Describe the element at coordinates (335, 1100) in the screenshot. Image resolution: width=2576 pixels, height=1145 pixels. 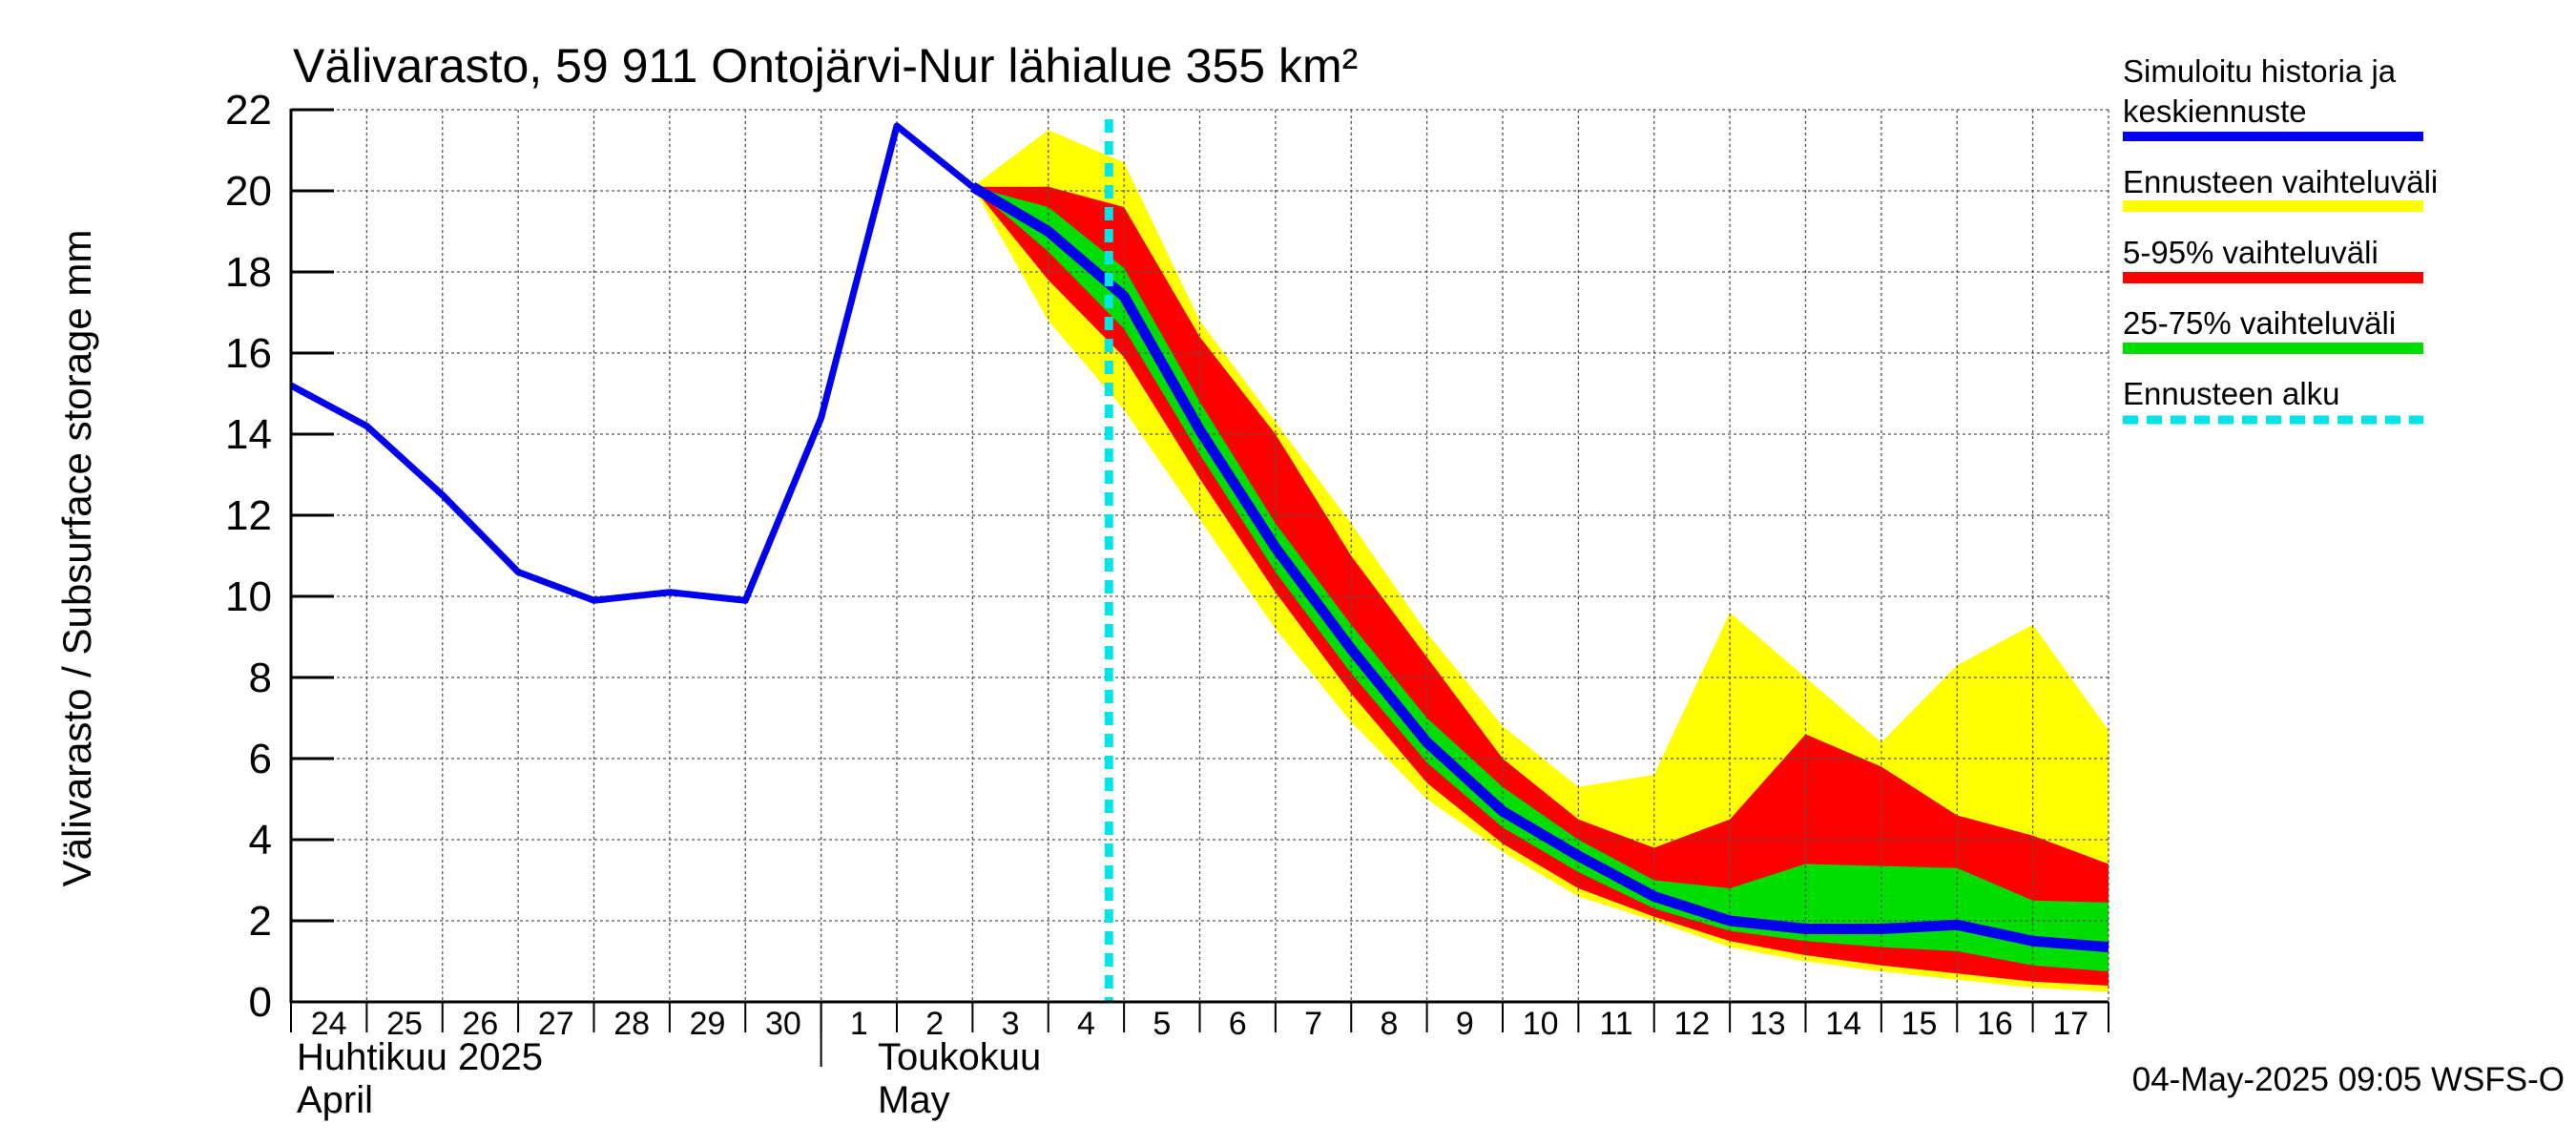
I see `month-label-en: April` at that location.